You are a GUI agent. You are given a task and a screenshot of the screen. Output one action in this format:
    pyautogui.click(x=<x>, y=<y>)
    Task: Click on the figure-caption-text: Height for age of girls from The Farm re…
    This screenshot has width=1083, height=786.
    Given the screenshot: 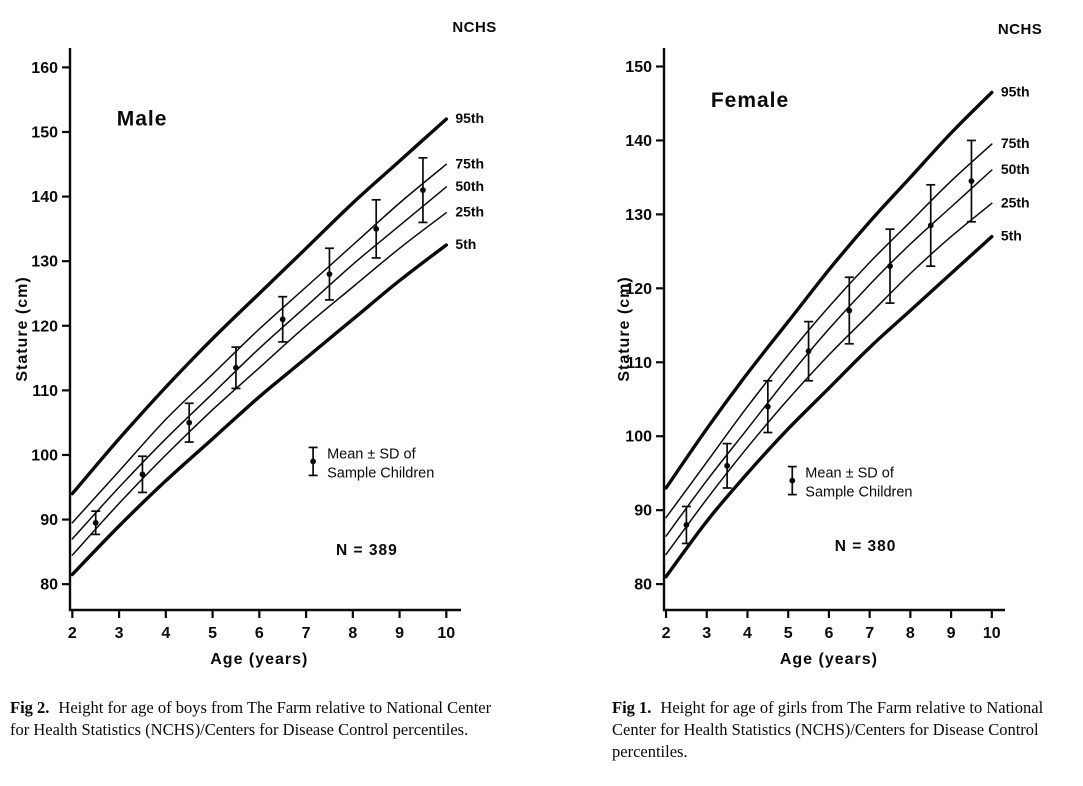 What is the action you would take?
    pyautogui.click(x=828, y=729)
    